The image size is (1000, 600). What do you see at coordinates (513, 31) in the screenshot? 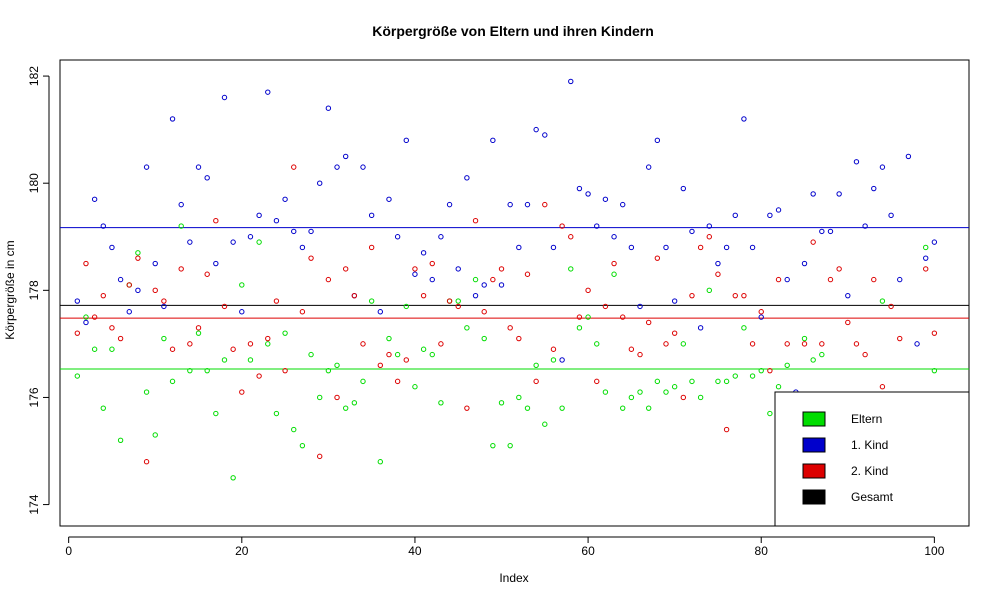
I see `chart-title: Körpergröße von Eltern und ihren Kindern` at bounding box center [513, 31].